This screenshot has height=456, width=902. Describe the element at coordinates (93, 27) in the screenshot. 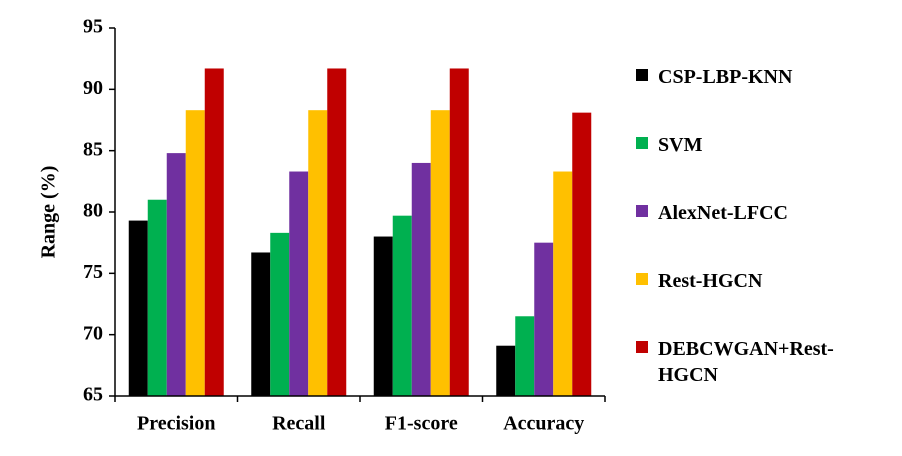

I see `y-tick-label: 95` at that location.